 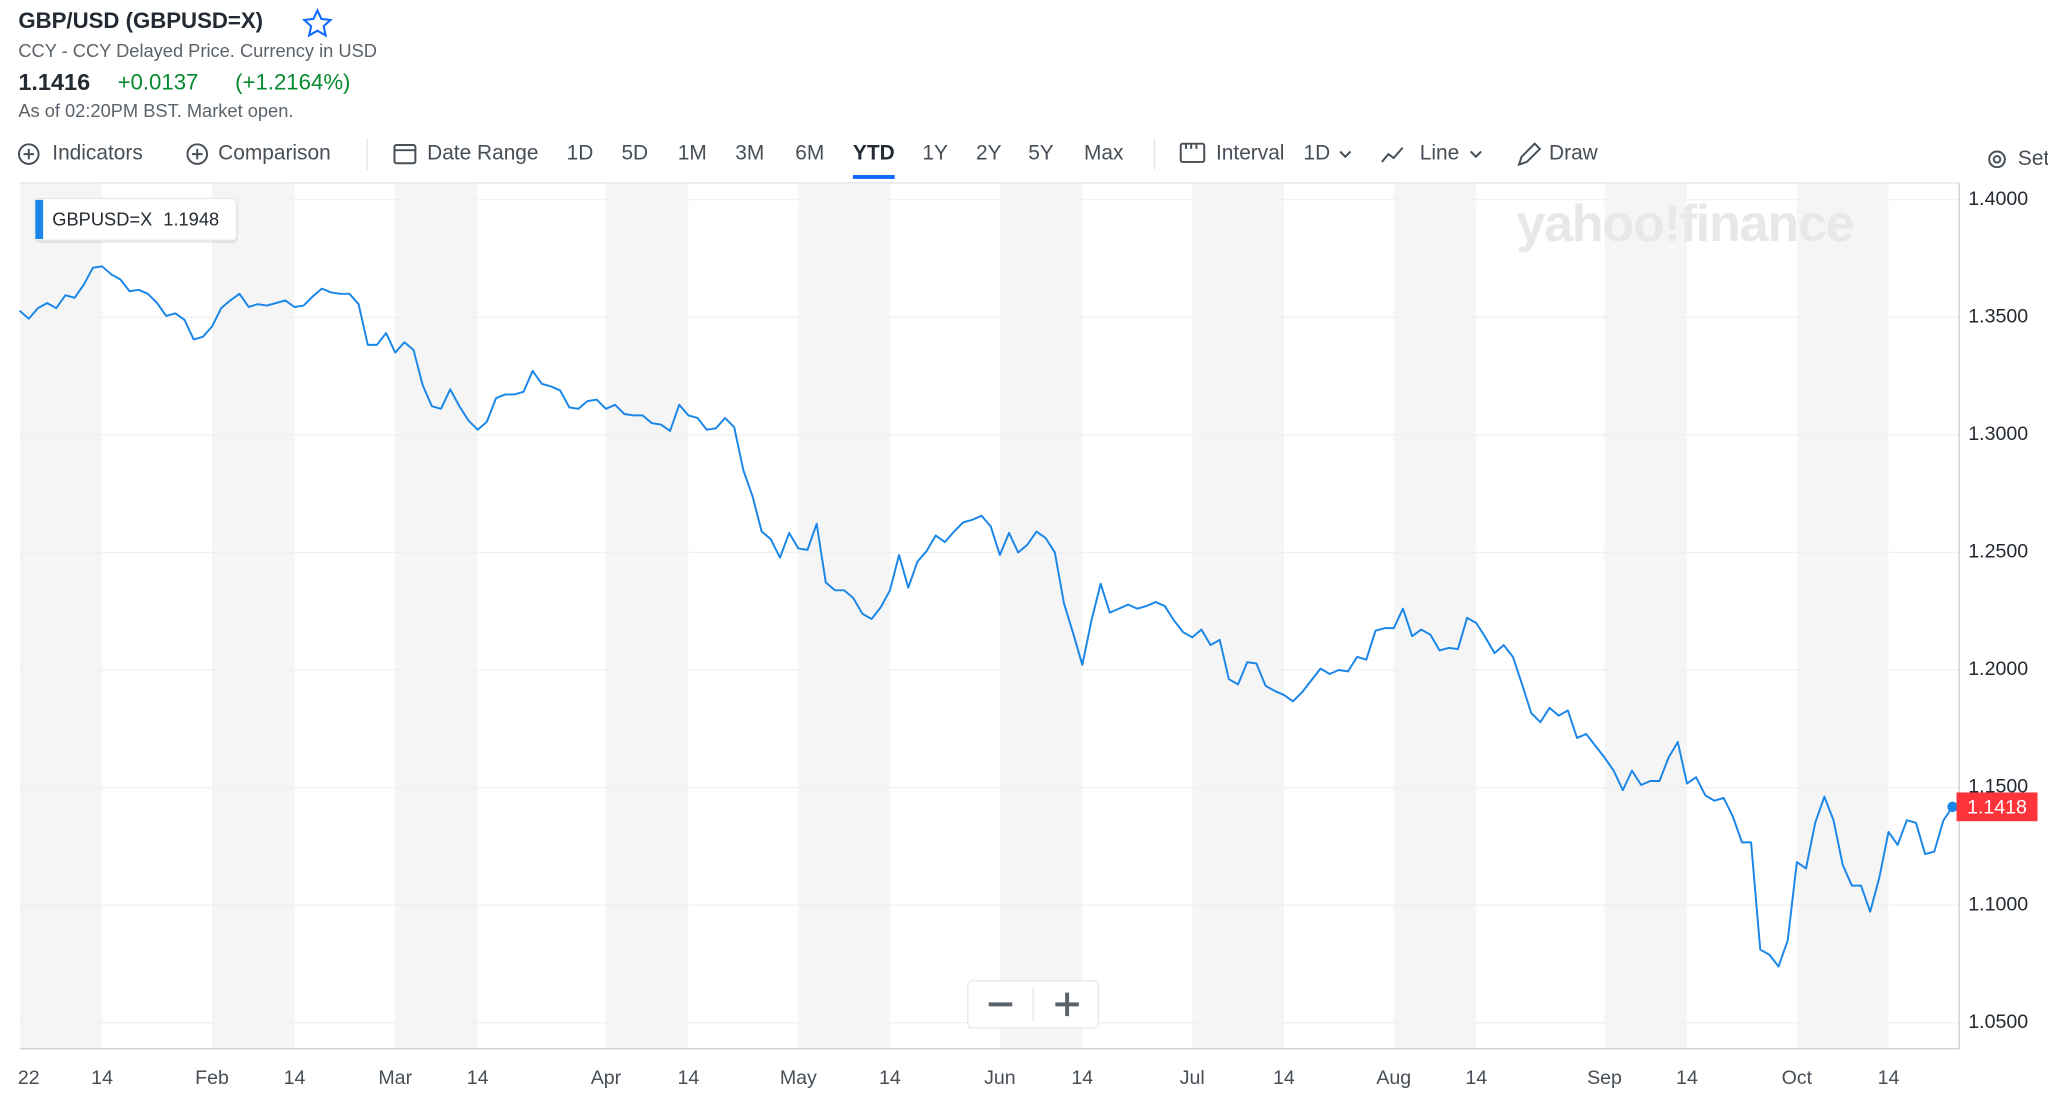 I want to click on x-tick-label: 22, so click(x=29, y=1078).